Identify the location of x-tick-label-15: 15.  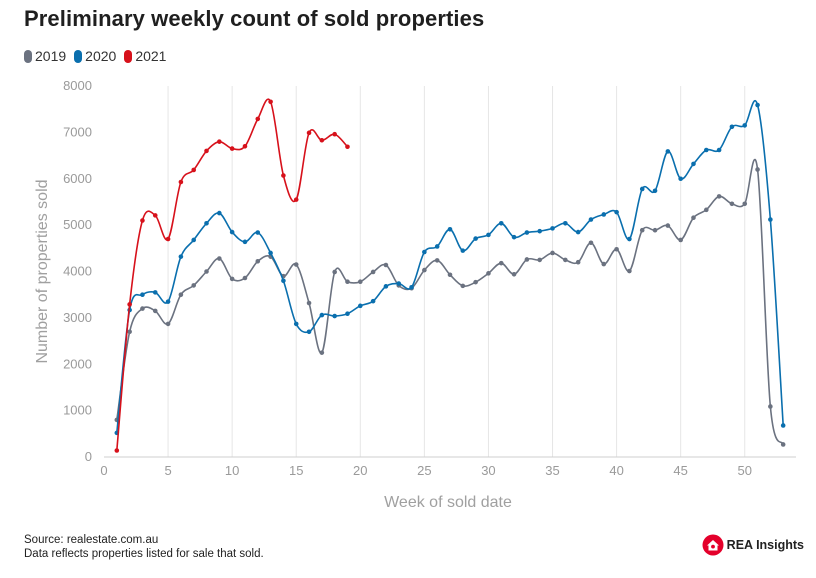
(296, 470).